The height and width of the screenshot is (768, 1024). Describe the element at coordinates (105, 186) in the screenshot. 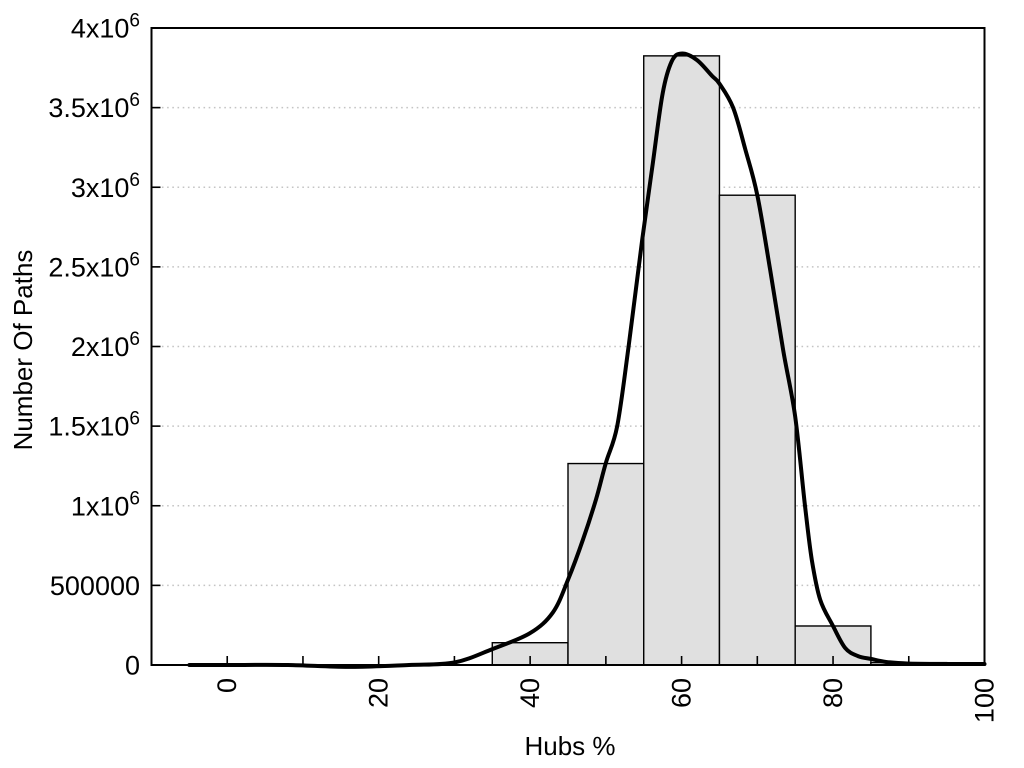

I see `y-tick-label: 3x10⁶` at that location.